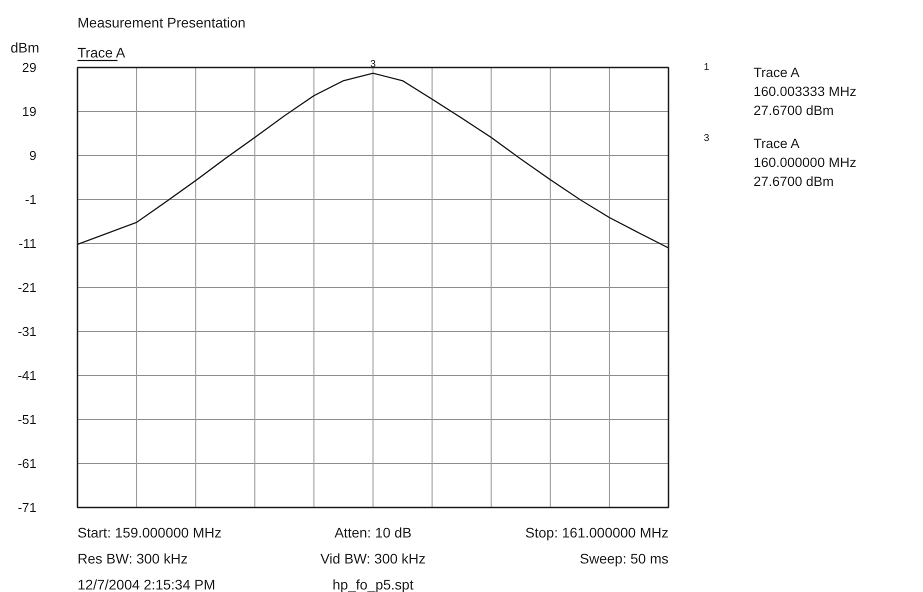 This screenshot has width=923, height=592. Describe the element at coordinates (150, 532) in the screenshot. I see `text: Start: 159.000000 MHz` at that location.